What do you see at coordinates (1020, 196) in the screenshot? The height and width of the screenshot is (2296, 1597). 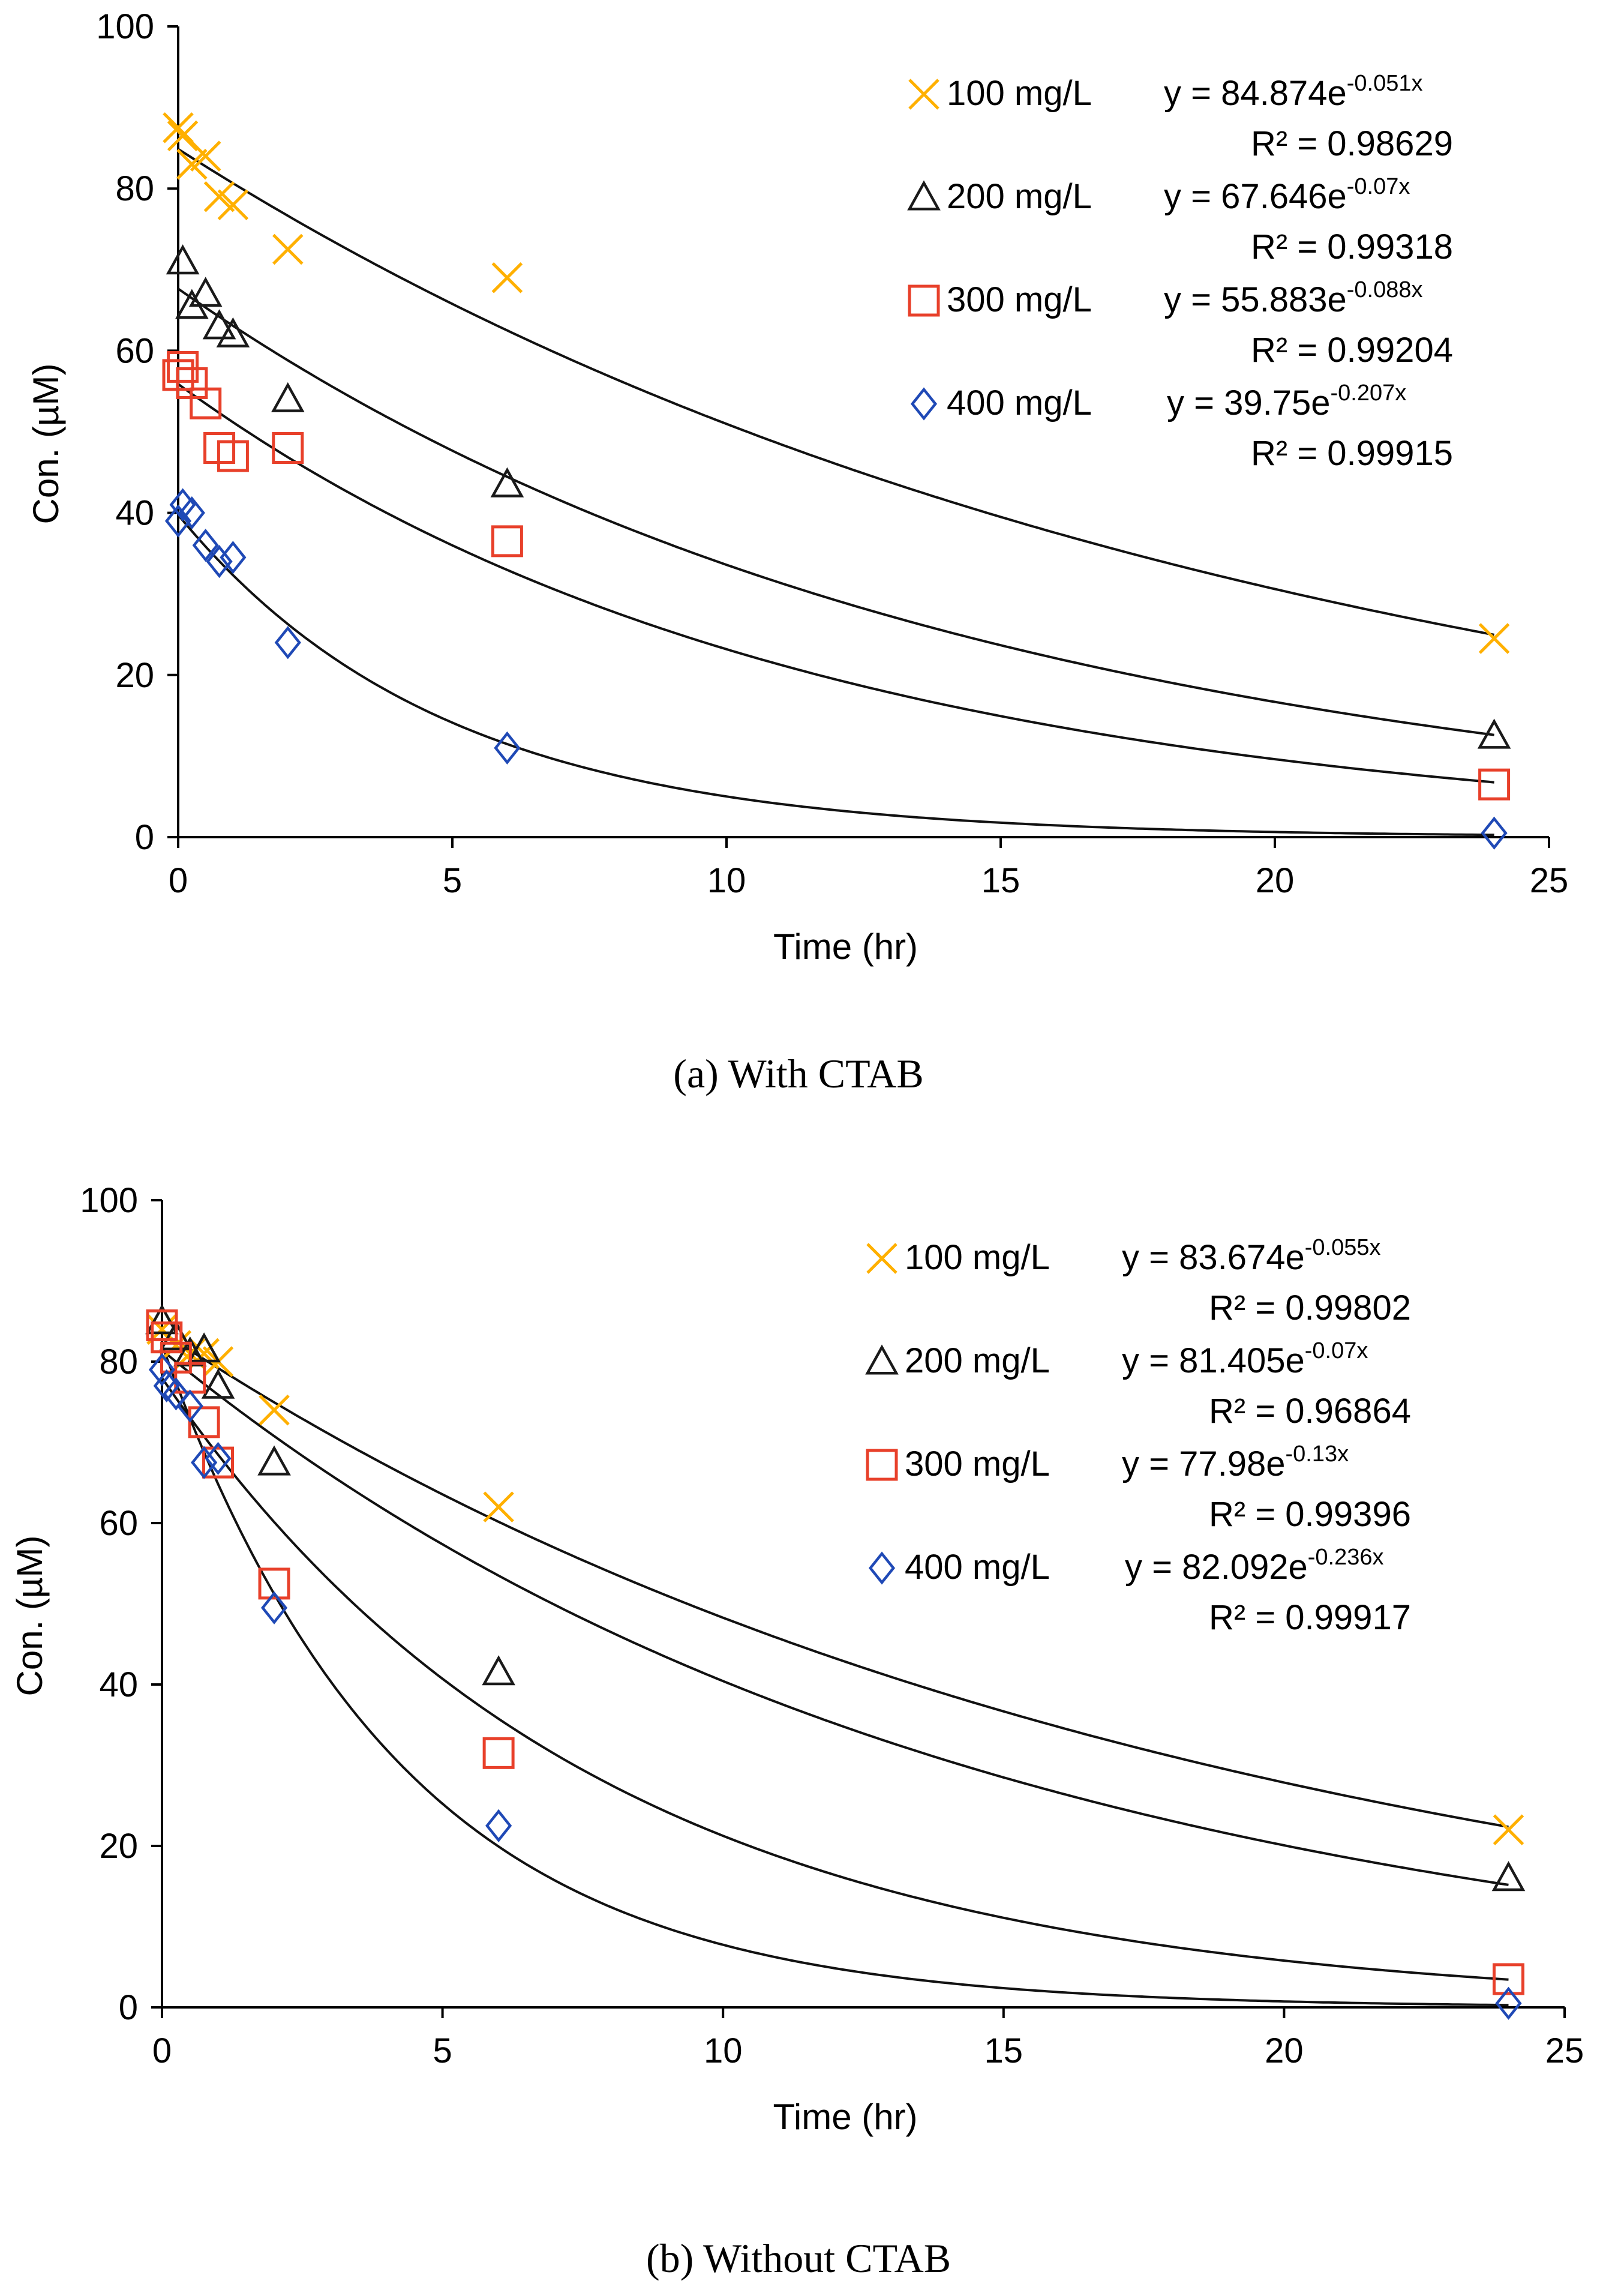 I see `legend-label: 200 mg/L` at bounding box center [1020, 196].